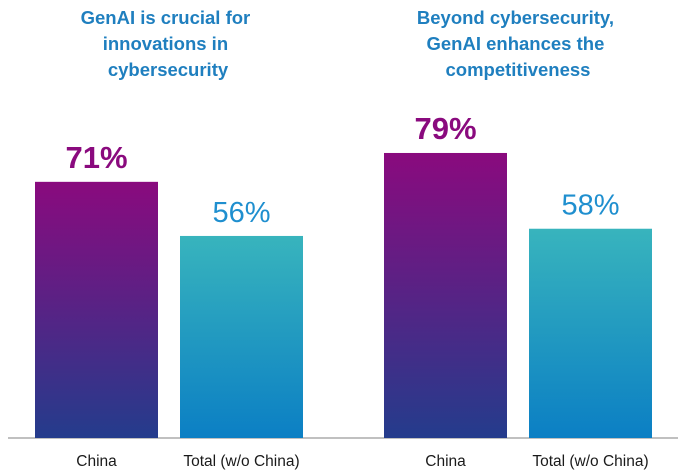 The width and height of the screenshot is (682, 475). What do you see at coordinates (168, 69) in the screenshot?
I see `chart-1-title-line-3: cybersecurity` at bounding box center [168, 69].